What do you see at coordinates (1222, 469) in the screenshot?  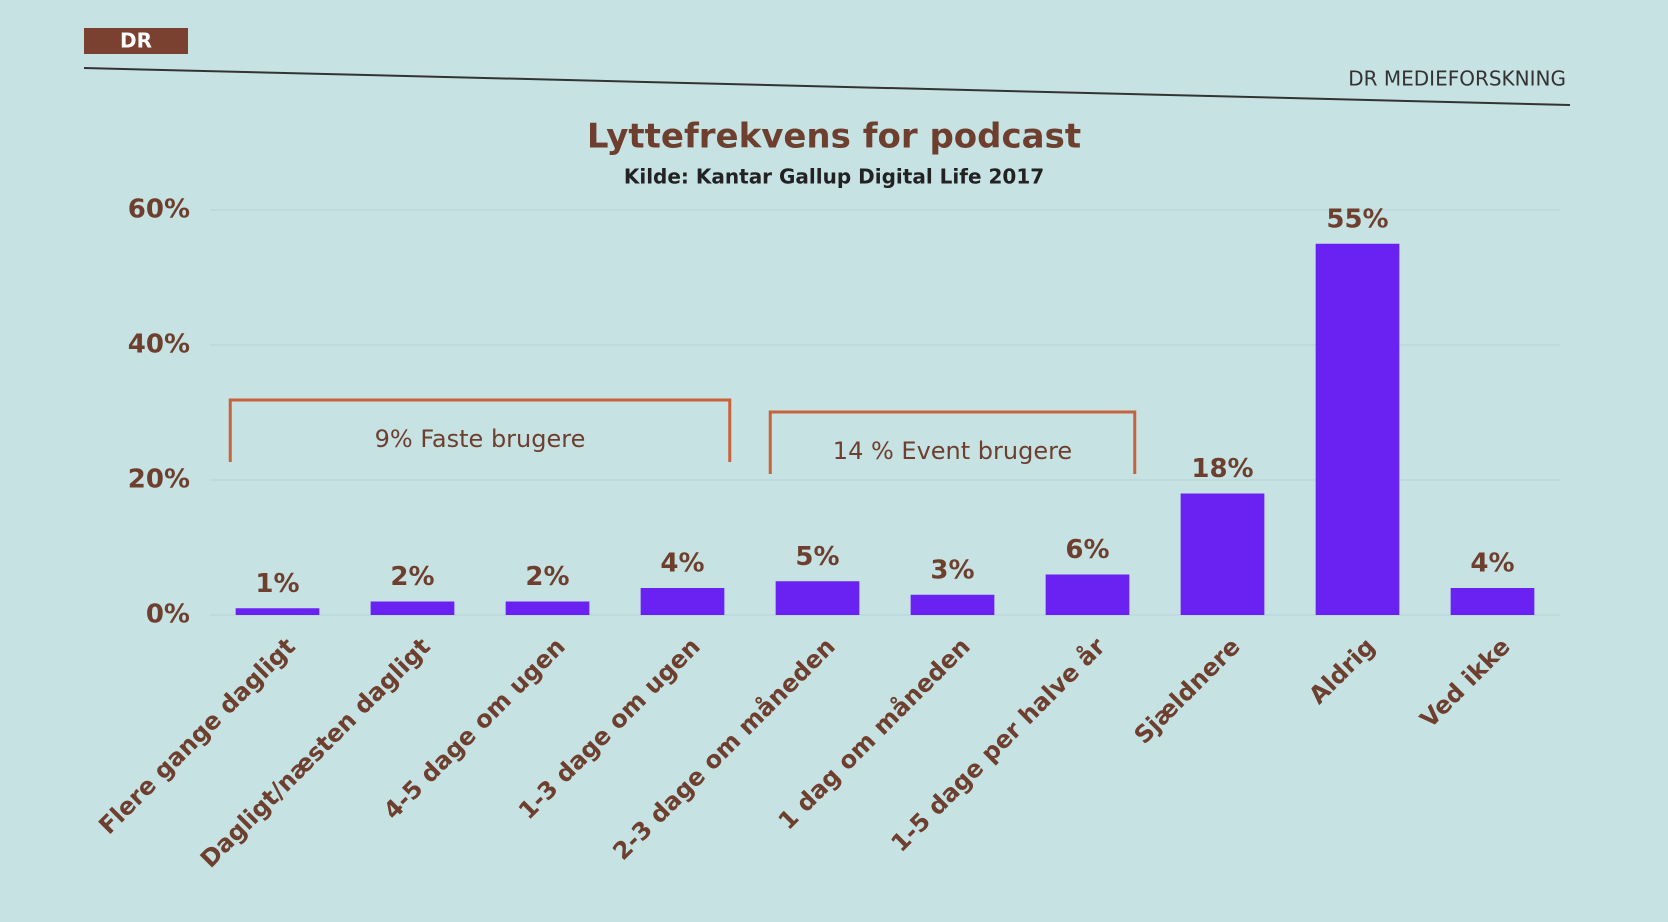 I see `value-label: 18%` at bounding box center [1222, 469].